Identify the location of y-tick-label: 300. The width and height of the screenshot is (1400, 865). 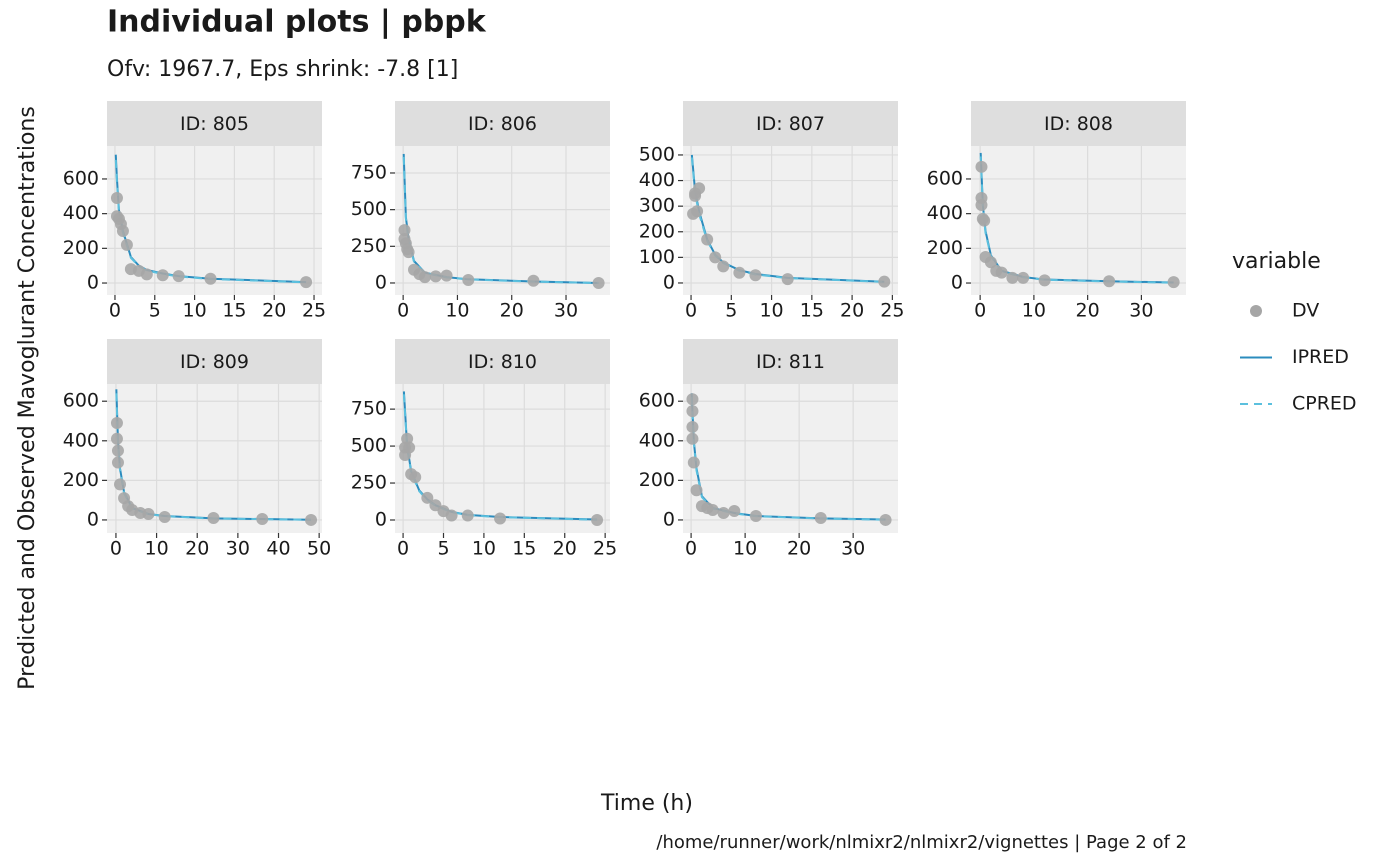
(657, 206).